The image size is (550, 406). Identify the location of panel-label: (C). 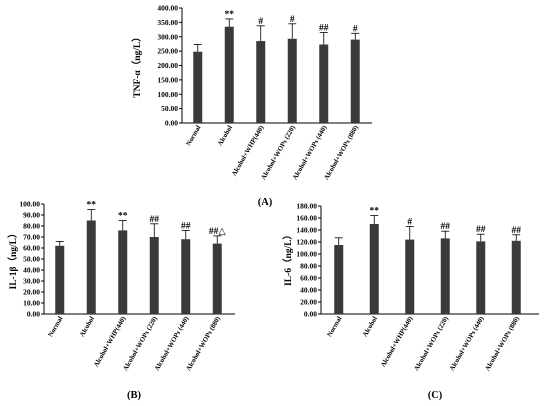
(435, 395).